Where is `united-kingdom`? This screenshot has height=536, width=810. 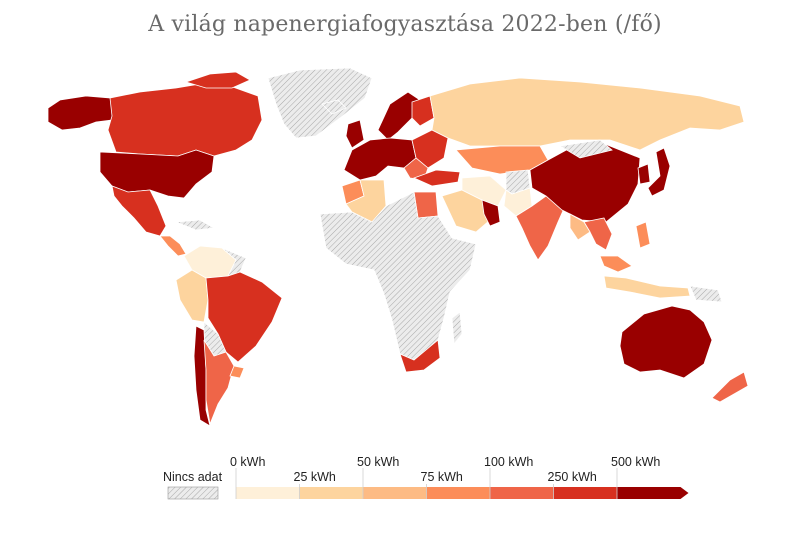 united-kingdom is located at coordinates (355, 134).